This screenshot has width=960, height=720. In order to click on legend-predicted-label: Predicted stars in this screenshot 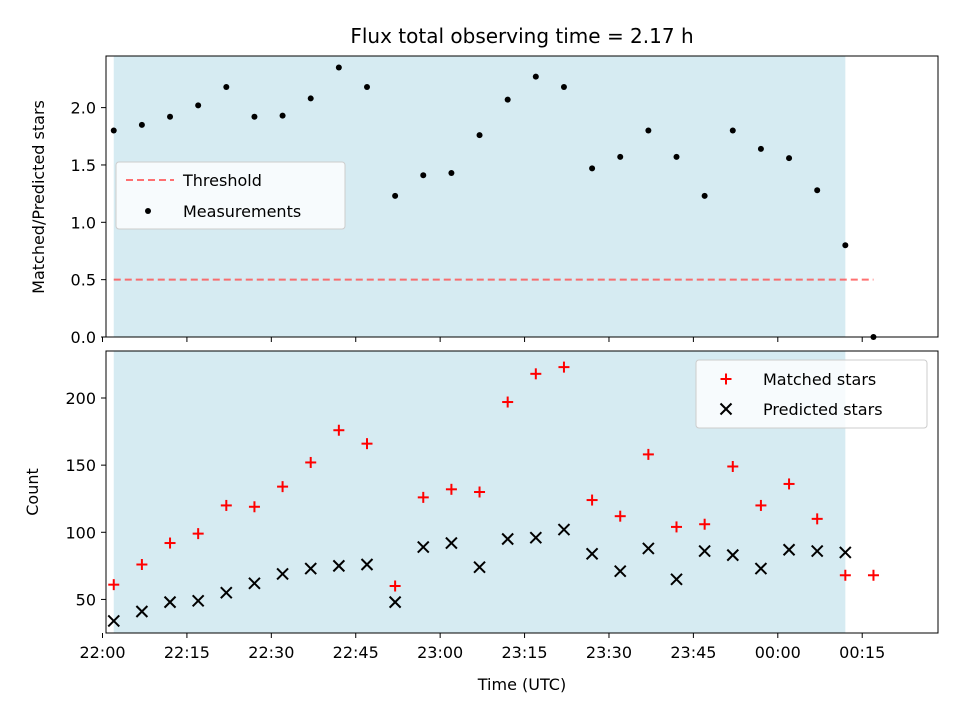, I will do `click(823, 409)`.